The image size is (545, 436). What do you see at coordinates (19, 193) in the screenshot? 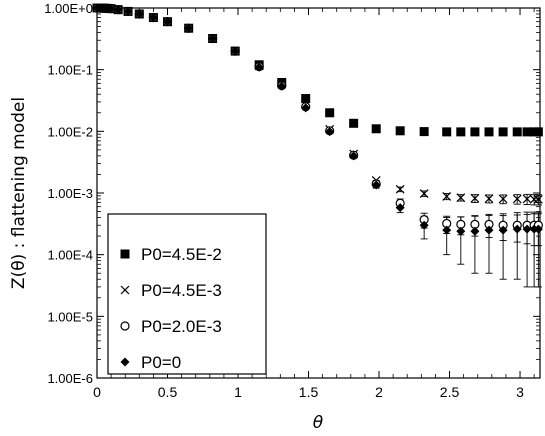
I see `y-axis-title: Z(θ) : flattening model` at bounding box center [19, 193].